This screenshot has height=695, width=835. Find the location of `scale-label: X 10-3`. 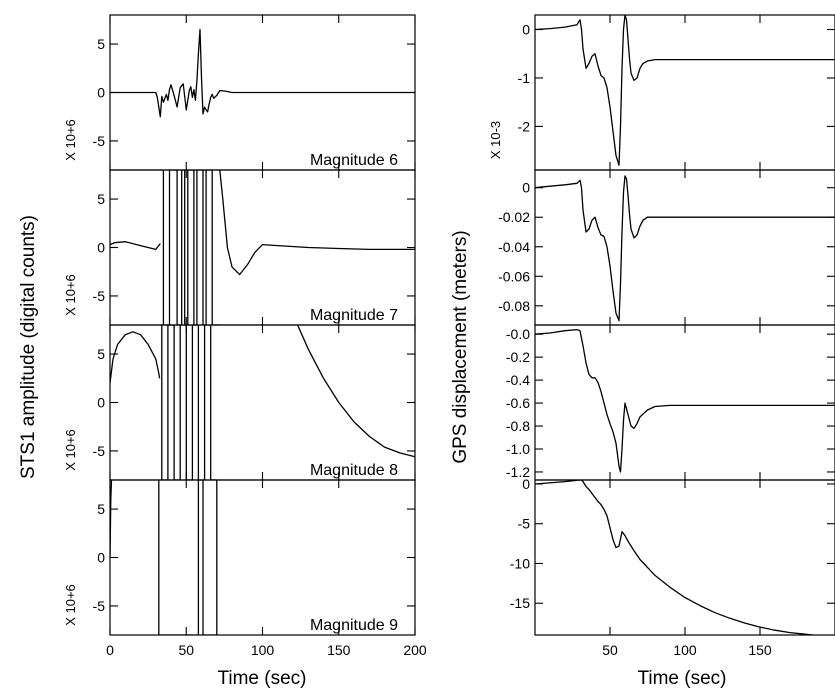

scale-label: X 10-3 is located at coordinates (495, 140).